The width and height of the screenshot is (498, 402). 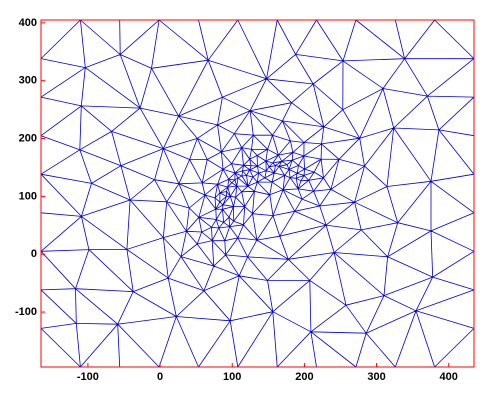 What do you see at coordinates (34, 254) in the screenshot?
I see `y-tick-label: 0` at bounding box center [34, 254].